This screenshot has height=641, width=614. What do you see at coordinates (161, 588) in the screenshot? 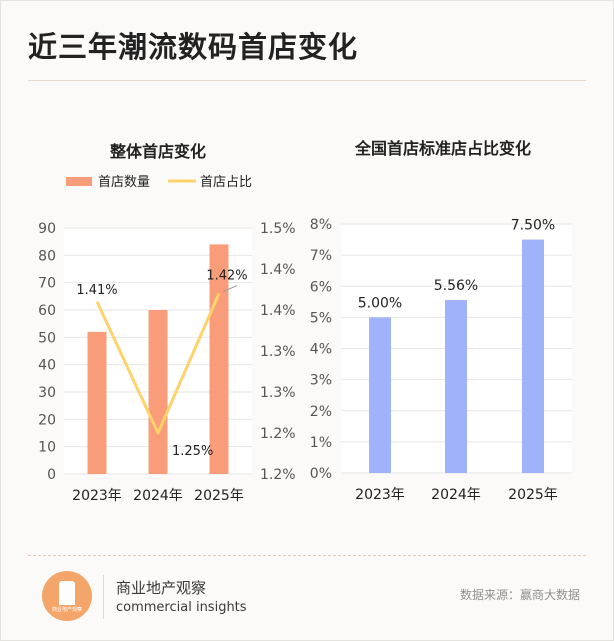
I see `brand-name: 商业地产观察` at bounding box center [161, 588].